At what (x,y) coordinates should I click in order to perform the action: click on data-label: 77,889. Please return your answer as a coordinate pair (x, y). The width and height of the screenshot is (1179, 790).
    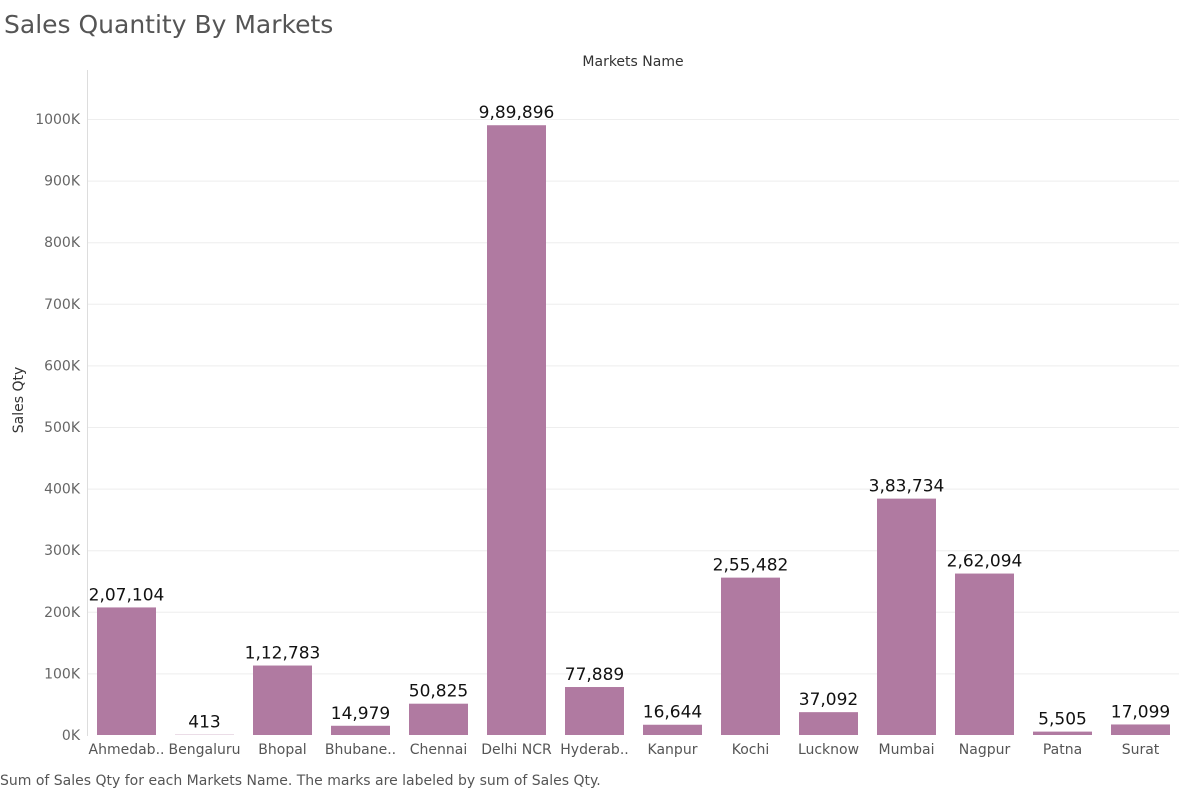
    Looking at the image, I should click on (594, 675).